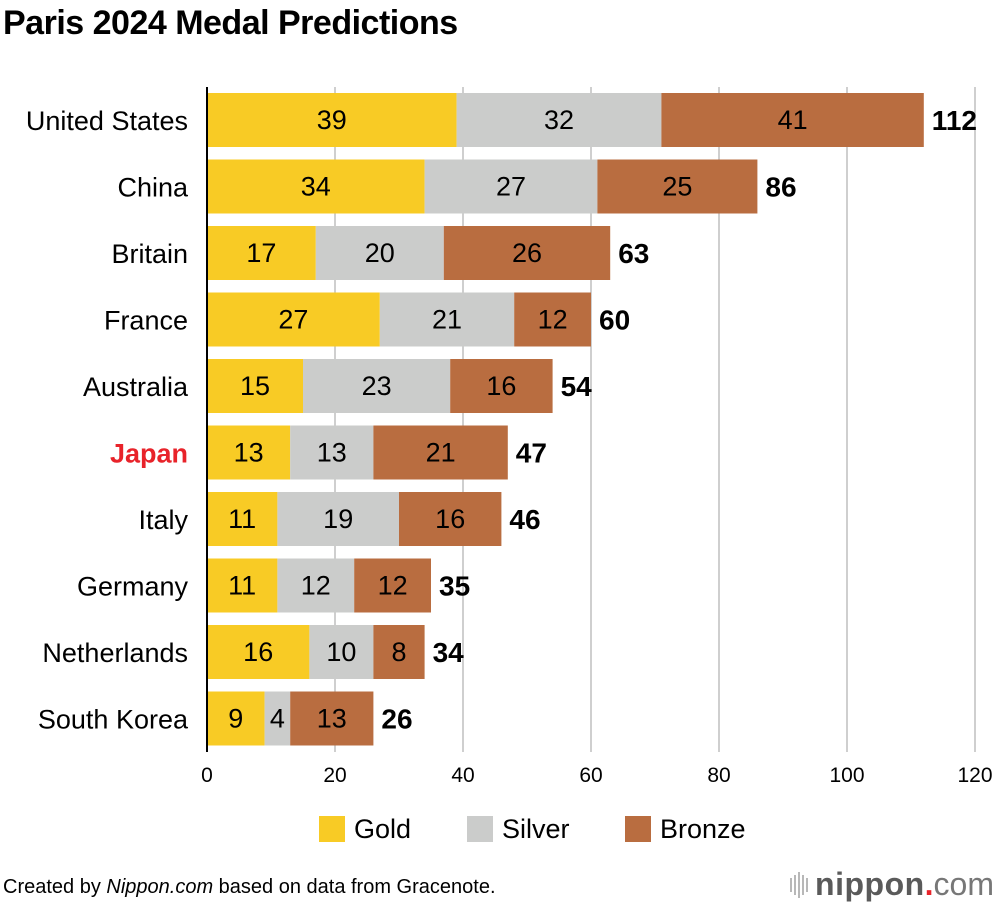 This screenshot has width=1000, height=910. I want to click on total-label: 86, so click(780, 187).